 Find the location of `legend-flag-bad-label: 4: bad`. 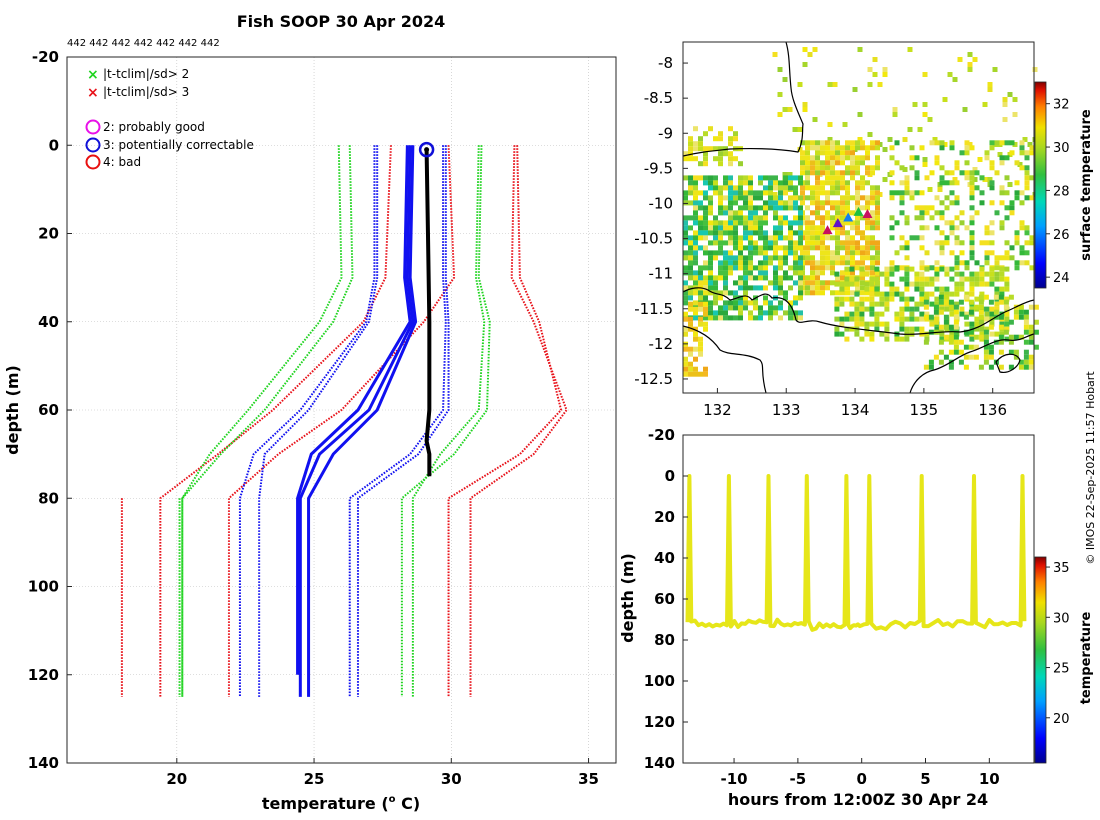

legend-flag-bad-label: 4: bad is located at coordinates (122, 162).